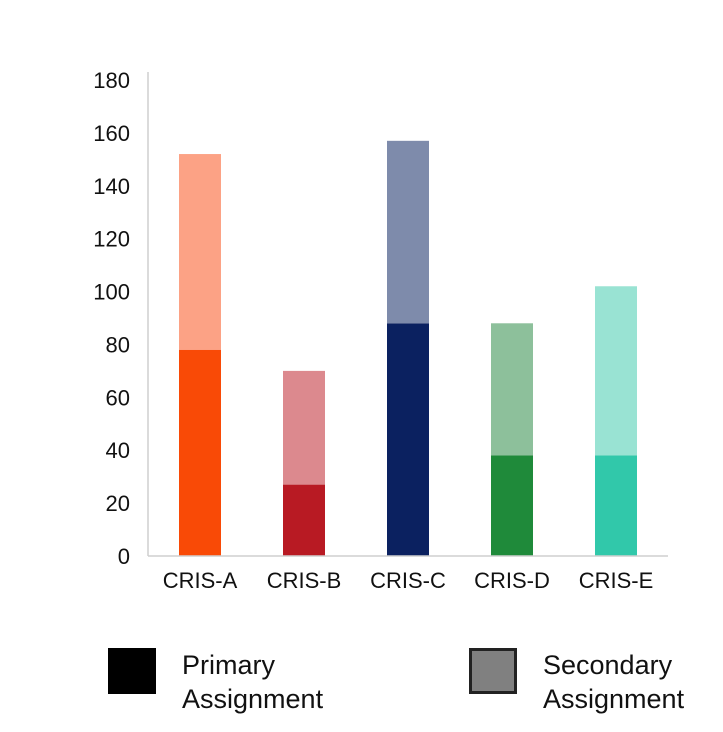 The width and height of the screenshot is (723, 732). Describe the element at coordinates (304, 427) in the screenshot. I see `bar-cris-b-secondary` at that location.